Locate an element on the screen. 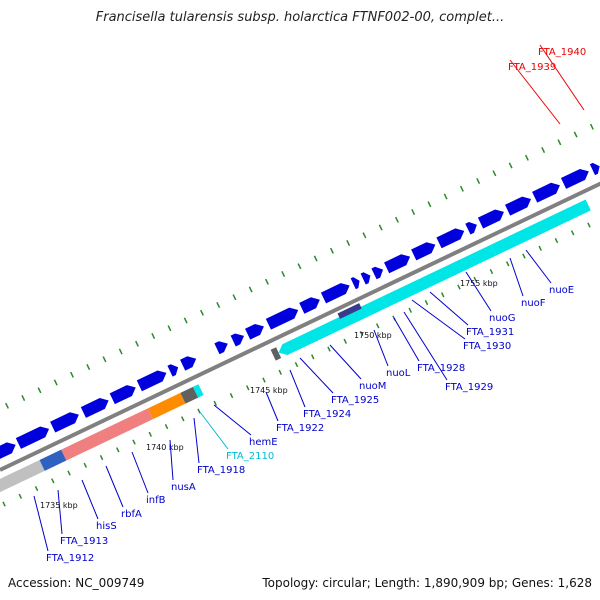 This screenshot has width=600, height=600. gene-label: nusA is located at coordinates (183, 487).